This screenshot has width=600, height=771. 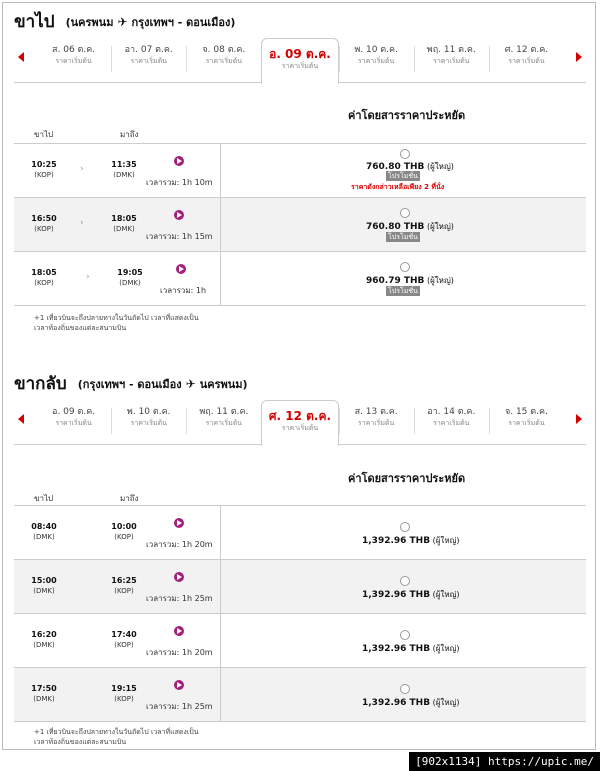 What do you see at coordinates (526, 61) in the screenshot?
I see `date-tab: ศ. 12 ต.ค. ราคาเริ่มต้น` at bounding box center [526, 61].